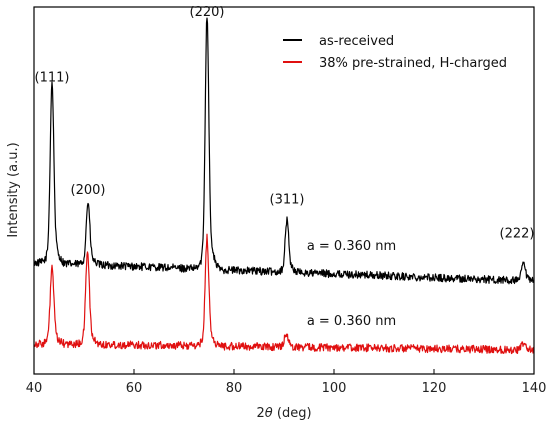  I want to click on annotation-5: a = 0.360 nm, so click(351, 246).